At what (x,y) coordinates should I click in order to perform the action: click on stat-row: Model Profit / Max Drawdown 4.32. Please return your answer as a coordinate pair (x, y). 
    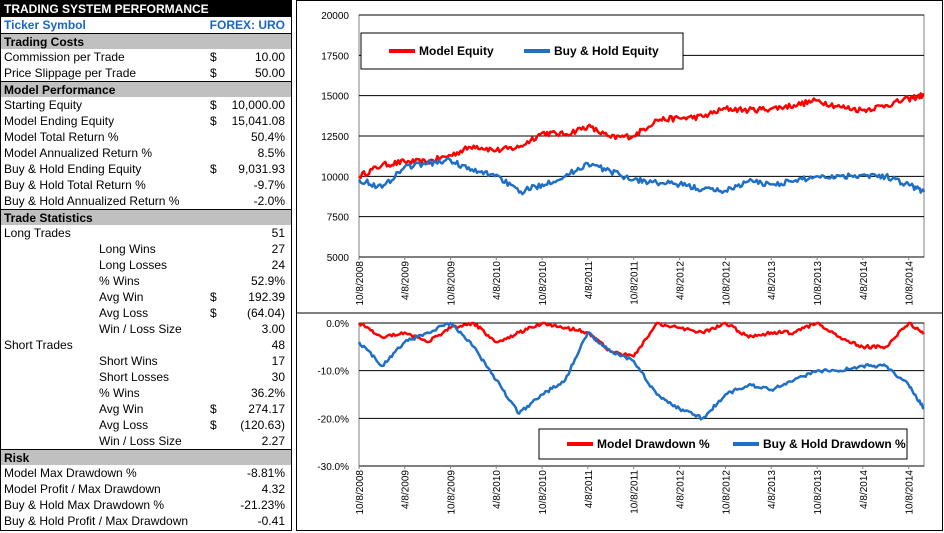
    Looking at the image, I should click on (146, 489).